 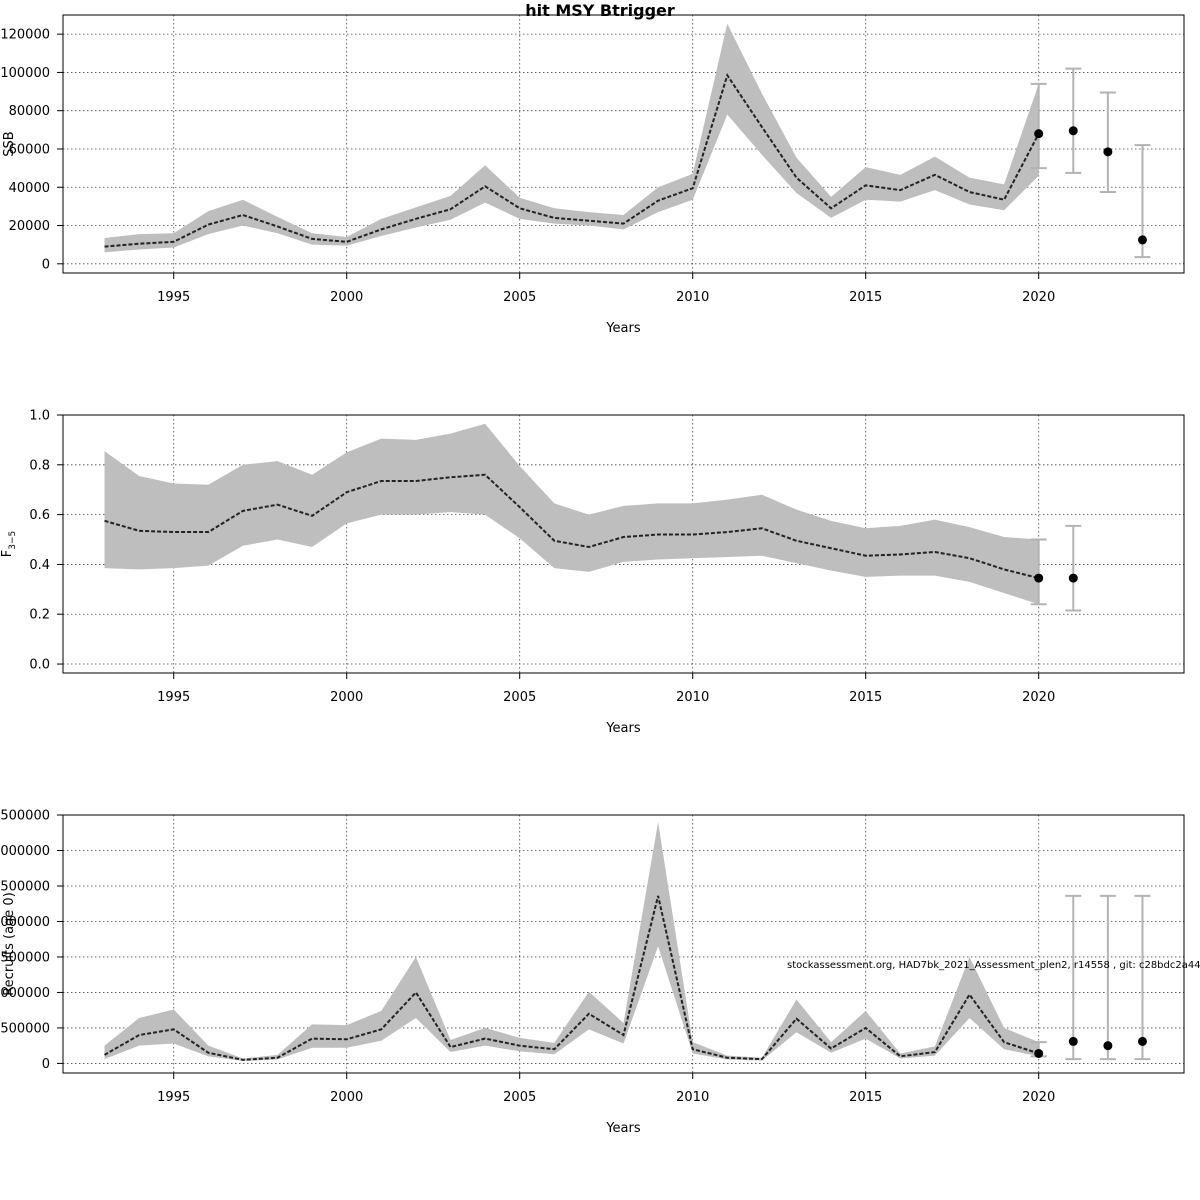 What do you see at coordinates (29, 149) in the screenshot?
I see `y-tick-label: 60000` at bounding box center [29, 149].